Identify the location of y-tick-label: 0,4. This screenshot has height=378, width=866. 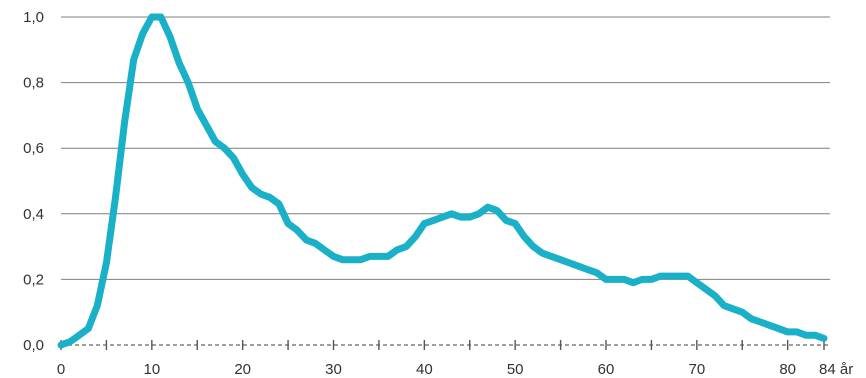
(33, 214).